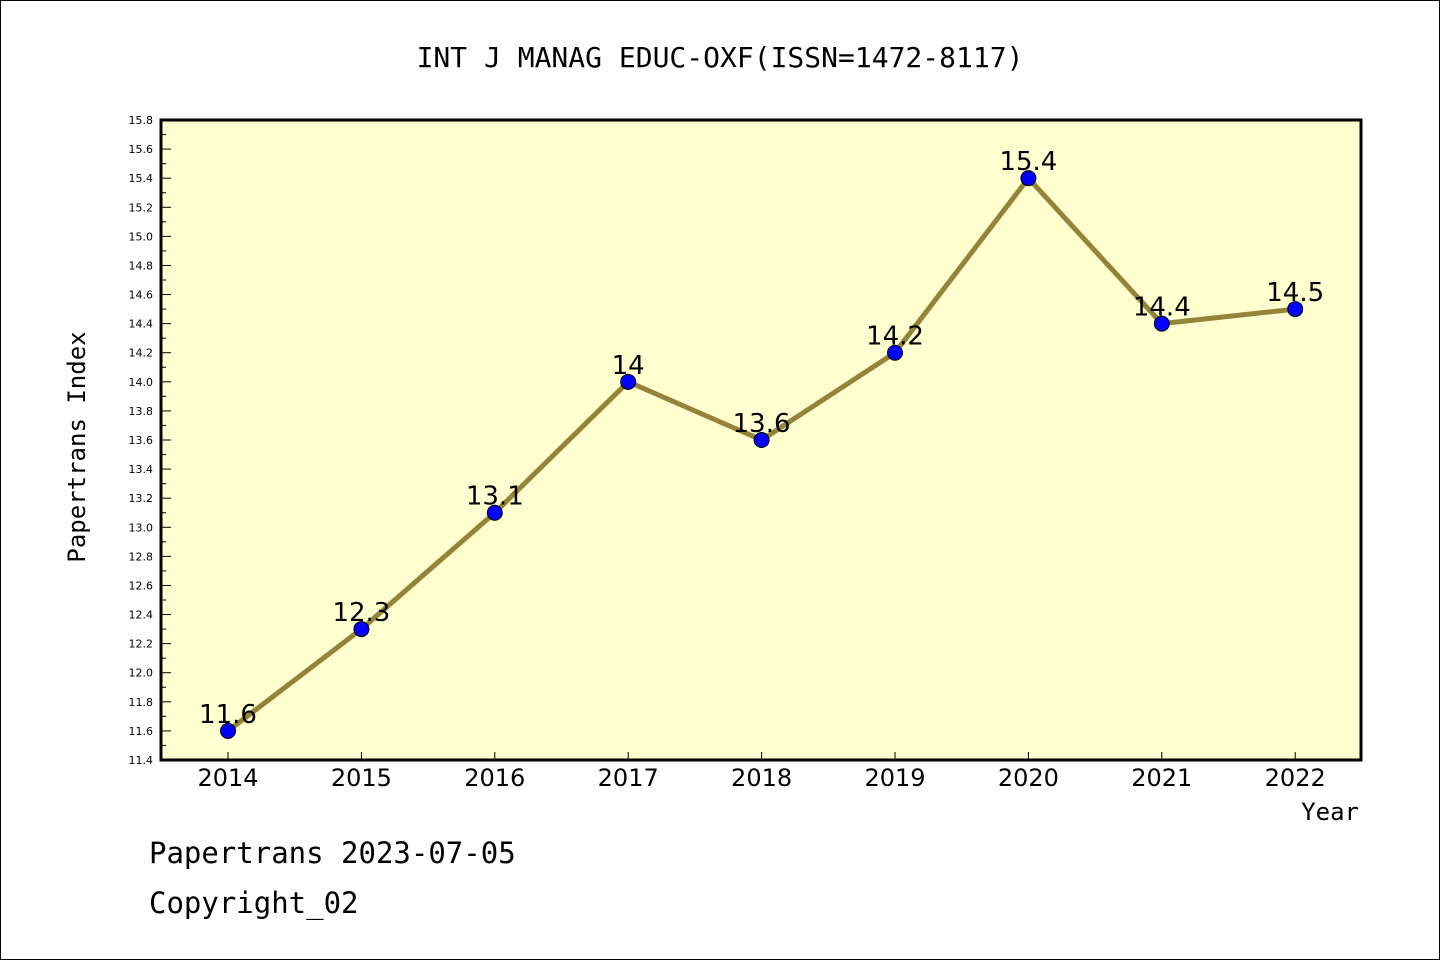  Describe the element at coordinates (141, 760) in the screenshot. I see `y-tick-label: 11.4` at that location.